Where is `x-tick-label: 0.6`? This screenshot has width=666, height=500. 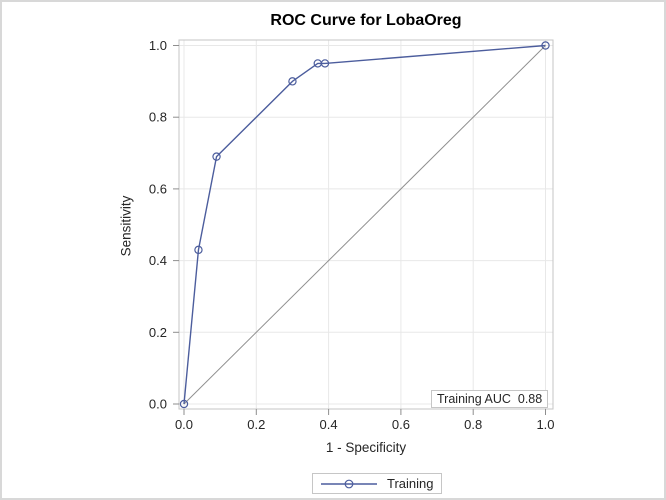
x-tick-label: 0.6 is located at coordinates (401, 424).